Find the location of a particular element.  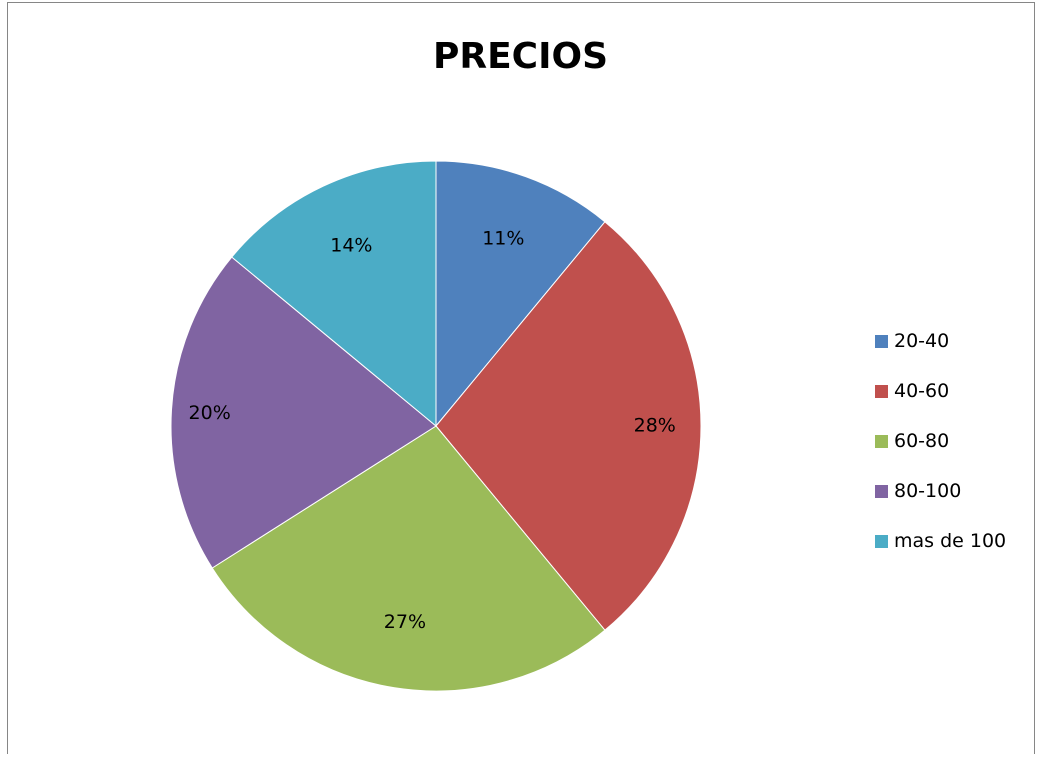

chart-title: PRECIOS is located at coordinates (520, 56).